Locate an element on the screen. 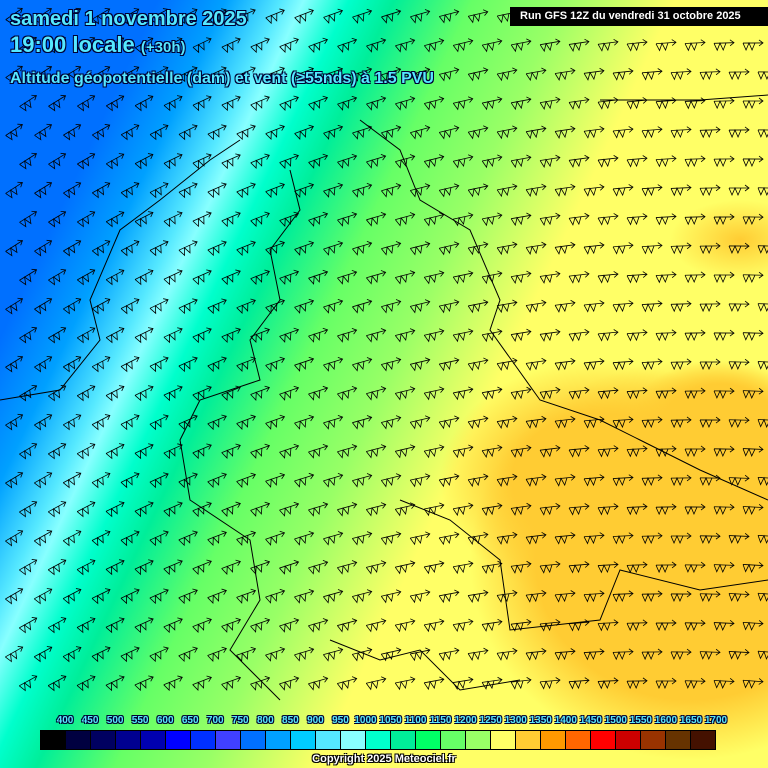 Image resolution: width=768 pixels, height=768 pixels. color-legend is located at coordinates (378, 740).